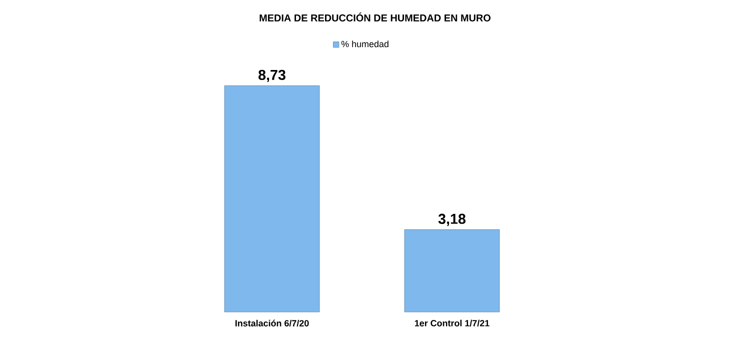 This screenshot has width=750, height=357. What do you see at coordinates (452, 323) in the screenshot?
I see `x-tick-label: 1er Control 1/7/21` at bounding box center [452, 323].